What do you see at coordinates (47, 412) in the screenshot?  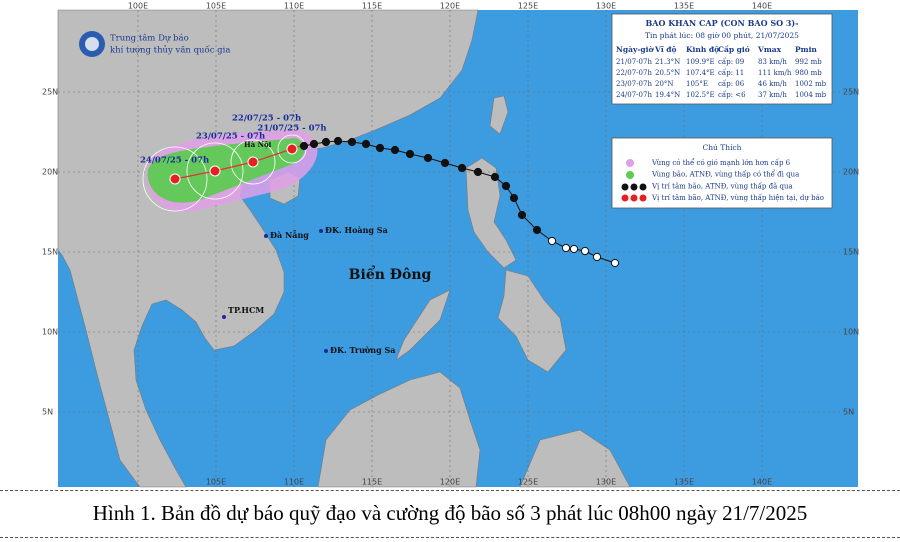 I see `axis-label: 5N` at bounding box center [47, 412].